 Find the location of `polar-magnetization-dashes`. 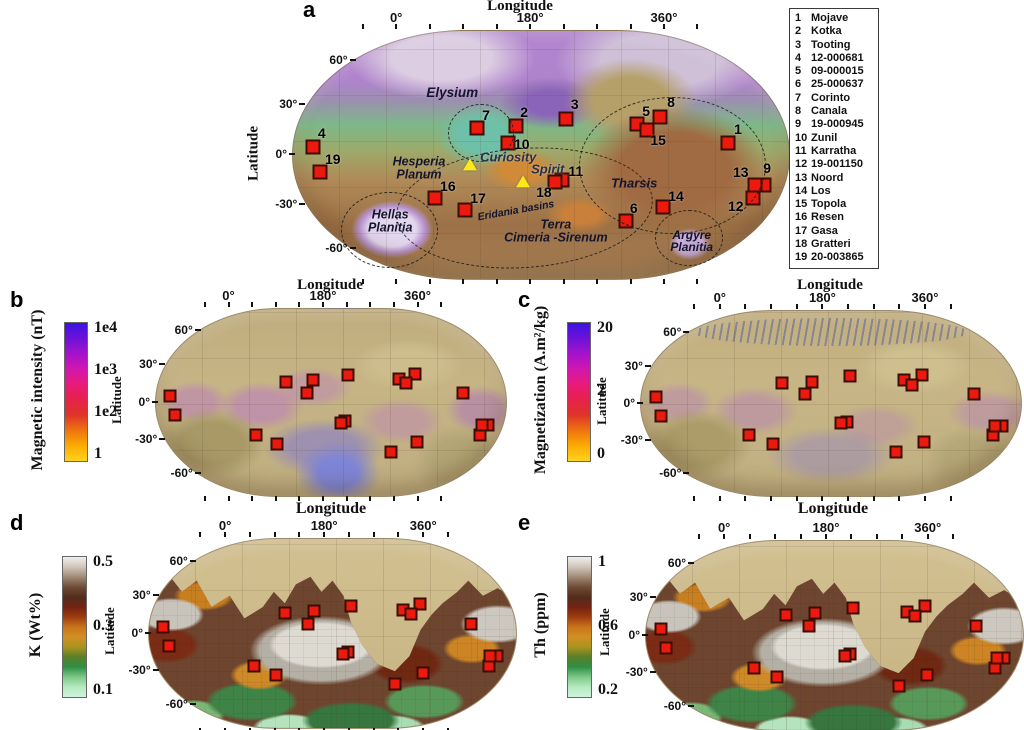

polar-magnetization-dashes is located at coordinates (831, 332).